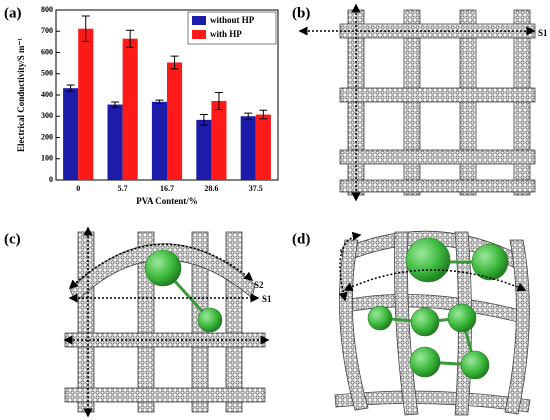 This screenshot has width=550, height=420. I want to click on y-tick-label: 500, so click(47, 73).